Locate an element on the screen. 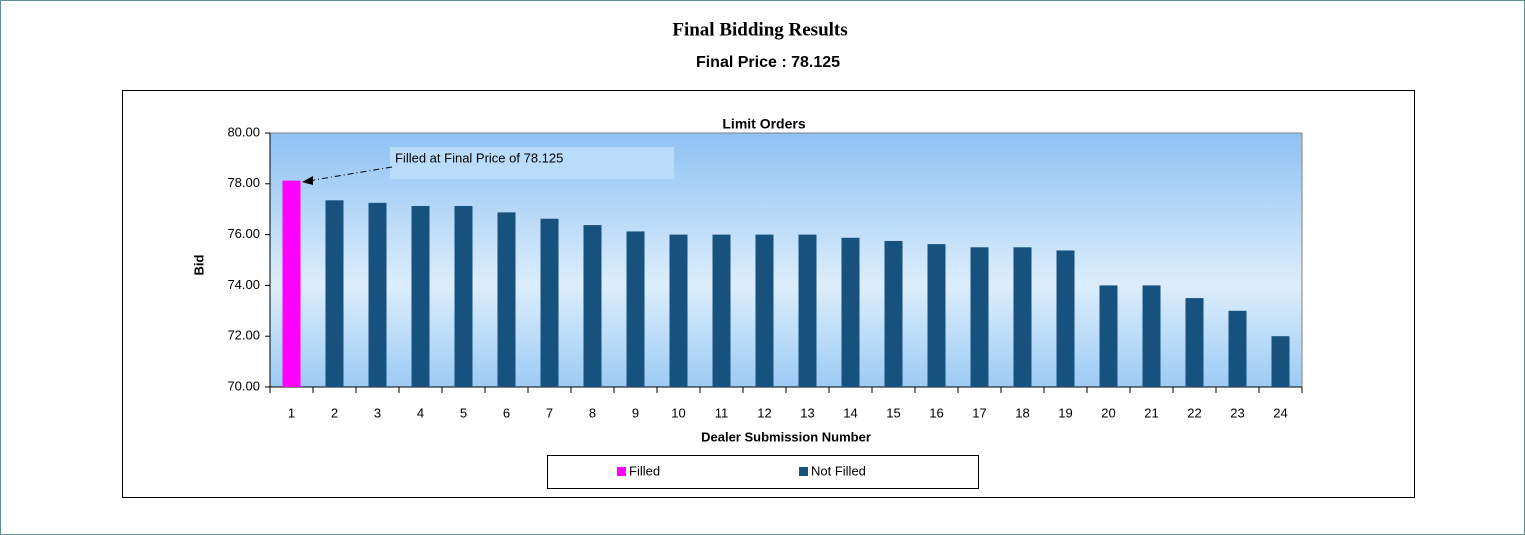  x-tick-label: 10 is located at coordinates (678, 412).